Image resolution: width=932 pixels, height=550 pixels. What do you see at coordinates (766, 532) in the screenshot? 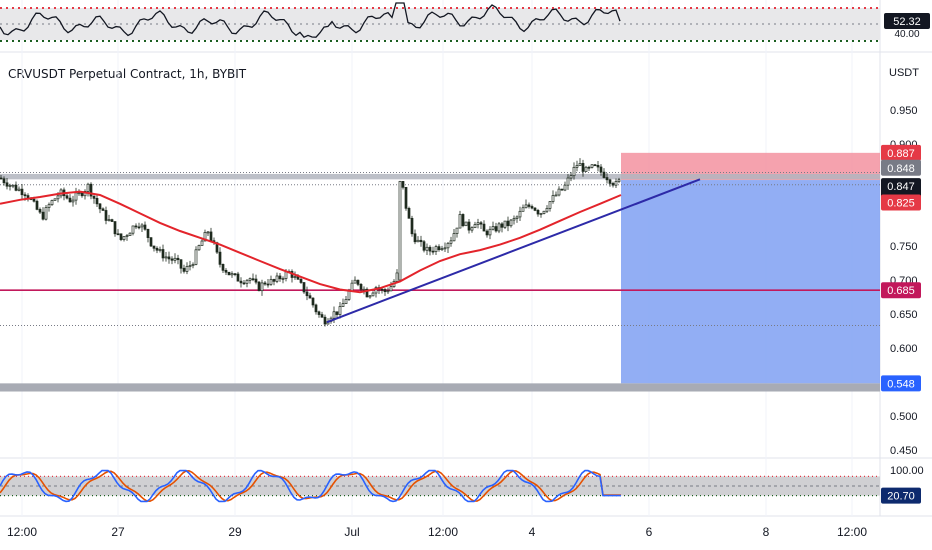
I see `time-tick-label: 8` at bounding box center [766, 532].